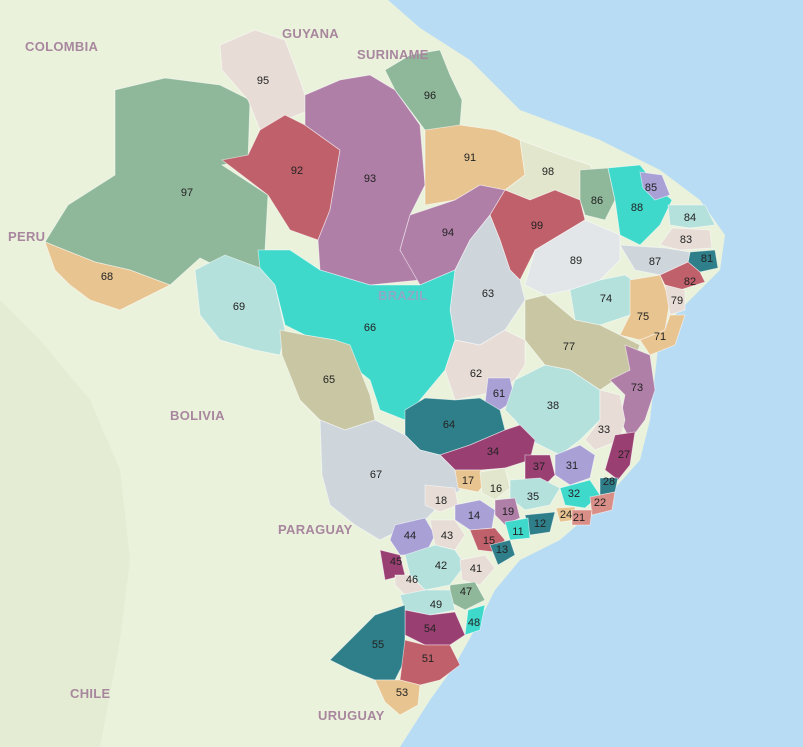 The height and width of the screenshot is (747, 803). I want to click on ddd-label-19: 19, so click(508, 512).